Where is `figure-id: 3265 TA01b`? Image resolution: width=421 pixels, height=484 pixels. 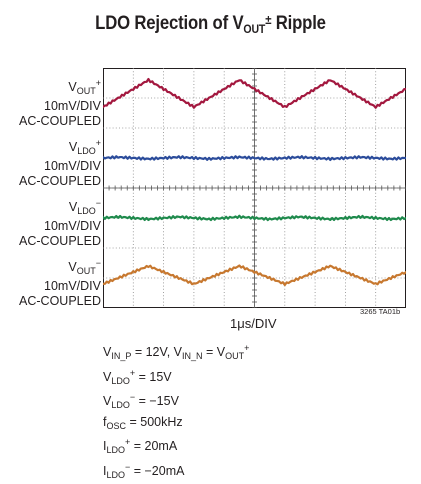
figure-id: 3265 TA01b is located at coordinates (380, 311).